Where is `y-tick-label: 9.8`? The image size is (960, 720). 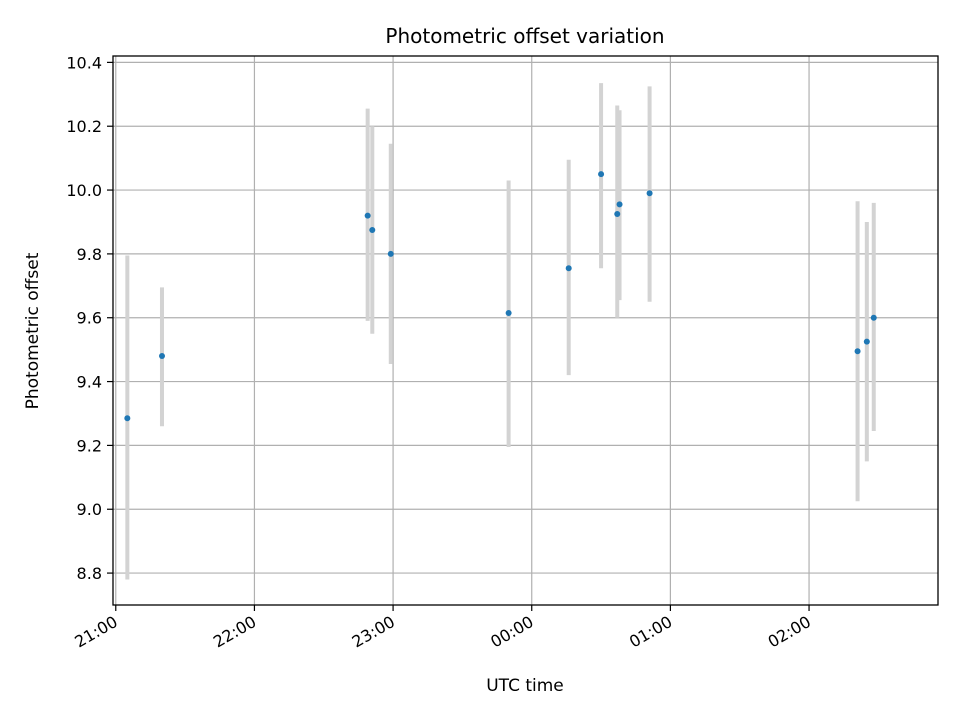 y-tick-label: 9.8 is located at coordinates (89, 254).